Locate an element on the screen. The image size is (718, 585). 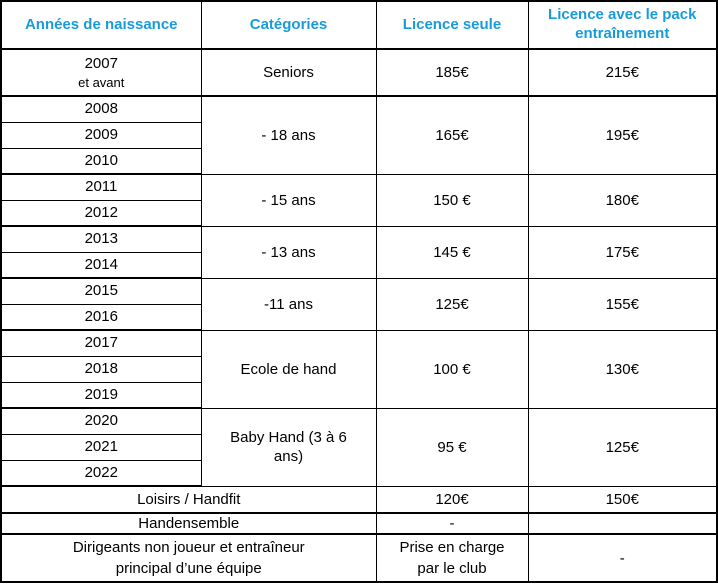
licence-pack-cell: 150€ is located at coordinates (622, 499).